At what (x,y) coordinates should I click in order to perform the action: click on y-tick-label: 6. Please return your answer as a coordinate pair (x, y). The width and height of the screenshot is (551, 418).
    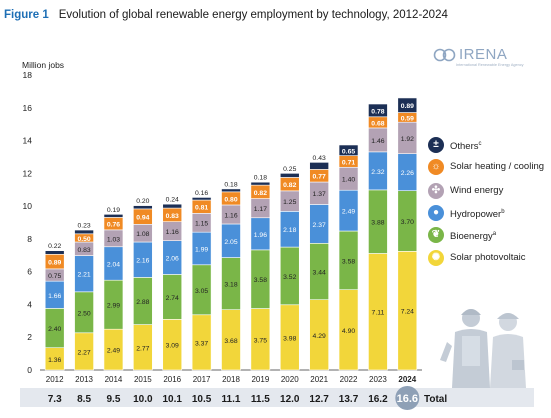
    Looking at the image, I should click on (29, 272).